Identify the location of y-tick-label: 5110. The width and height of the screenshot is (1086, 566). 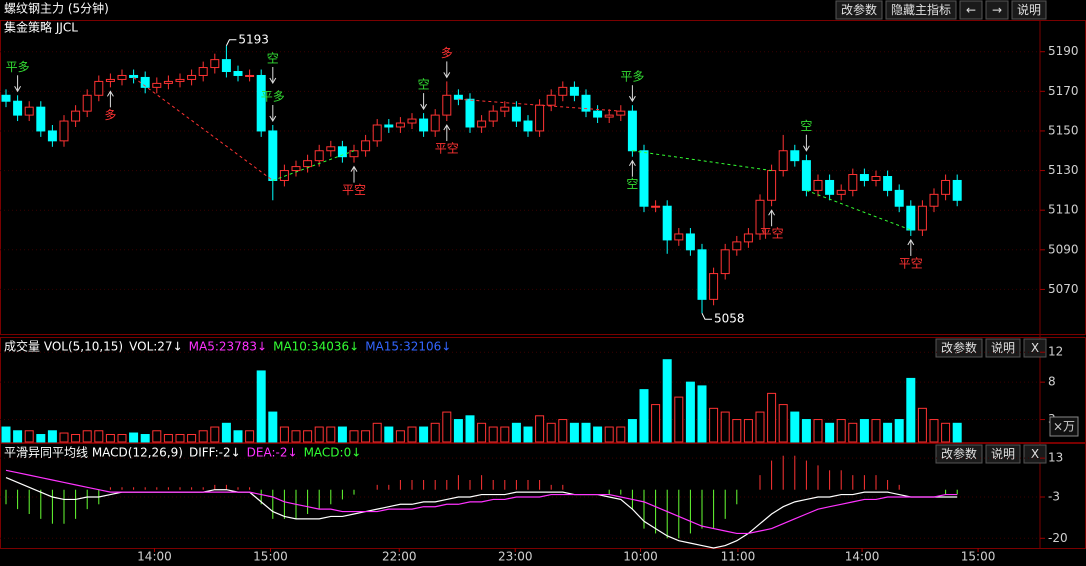
(1063, 210).